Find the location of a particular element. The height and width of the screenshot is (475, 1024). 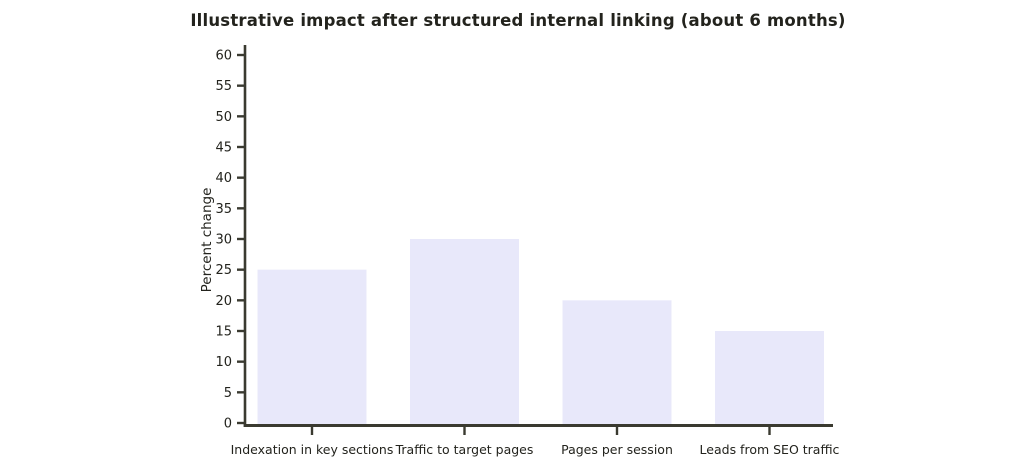

x-category-label: Leads from SEO traffic is located at coordinates (770, 449).